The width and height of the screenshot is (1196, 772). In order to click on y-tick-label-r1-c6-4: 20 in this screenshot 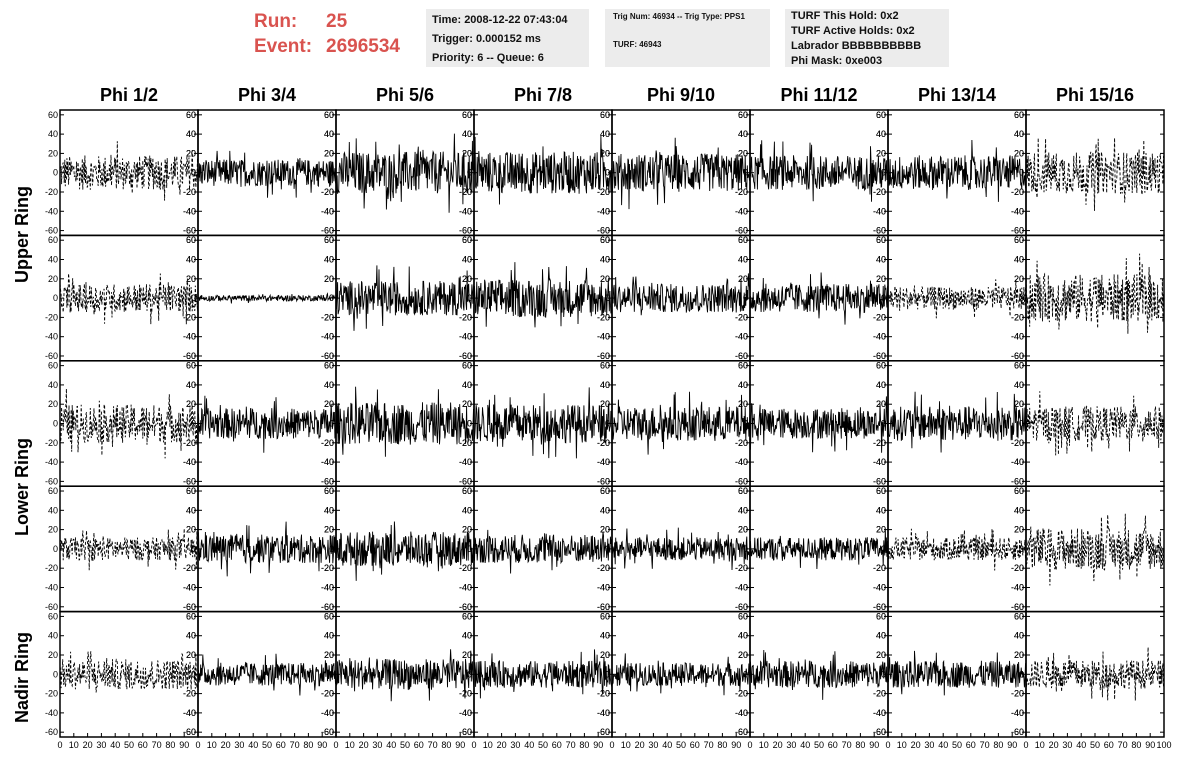, I will do `click(743, 153)`.